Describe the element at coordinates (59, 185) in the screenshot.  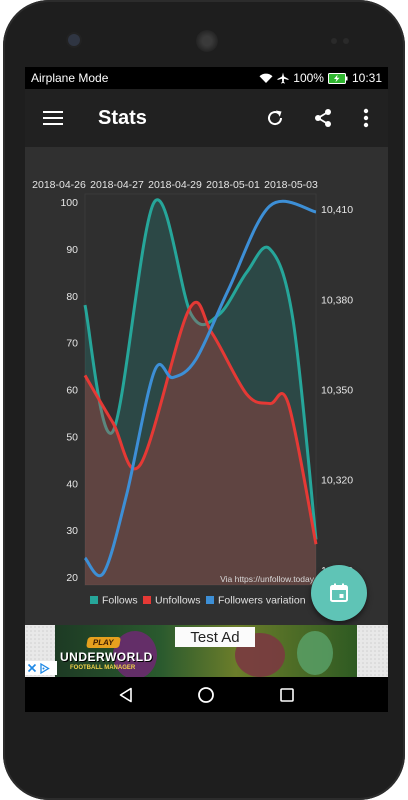
I see `top-tick-label: 2018-04-26` at that location.